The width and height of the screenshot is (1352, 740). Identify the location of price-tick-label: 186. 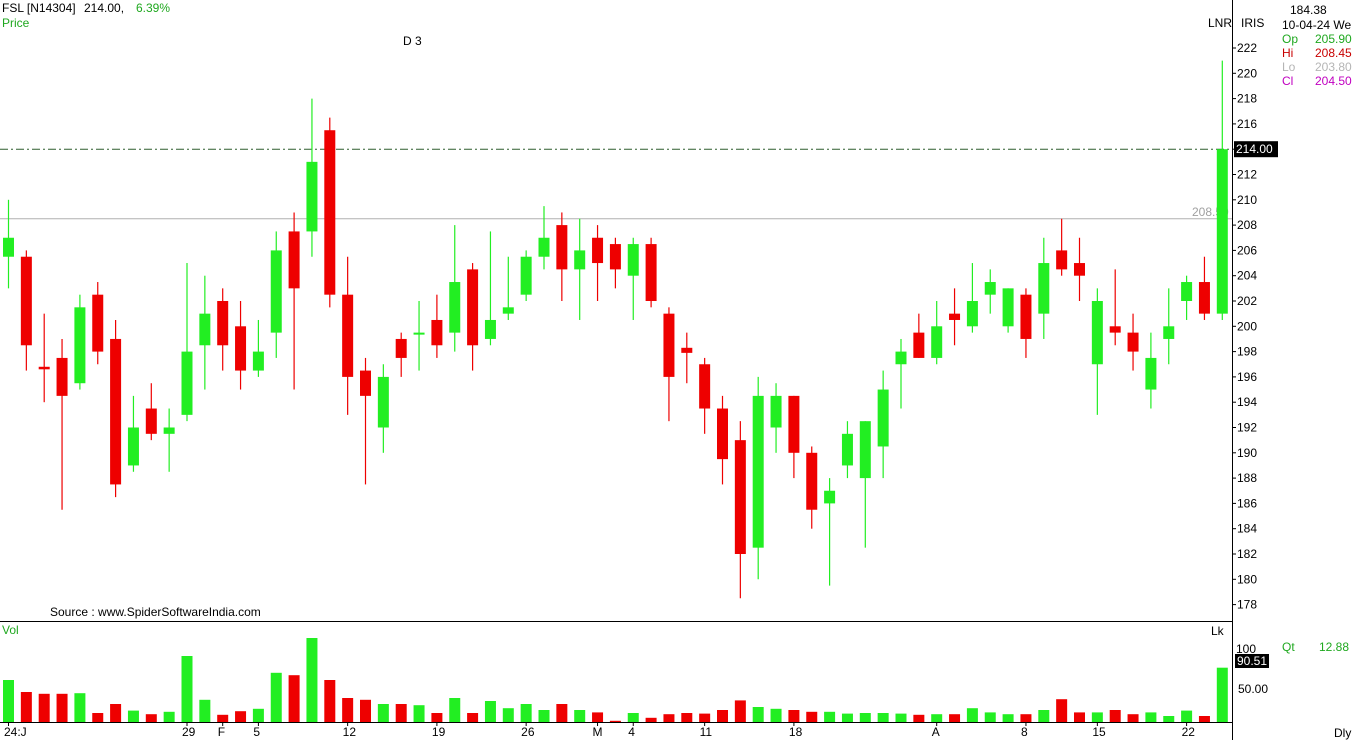
(1247, 503).